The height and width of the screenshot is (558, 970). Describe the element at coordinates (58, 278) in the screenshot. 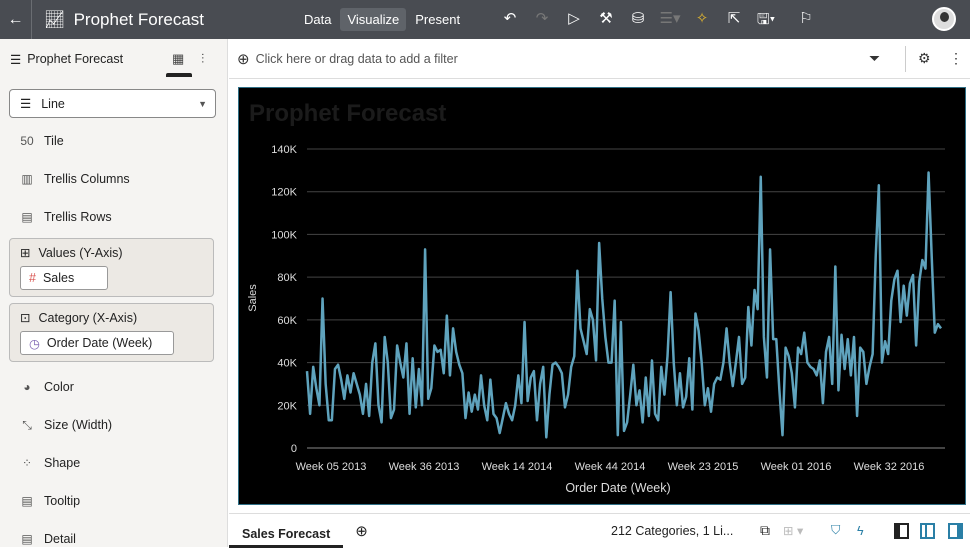

I see `pill-label: Sales` at that location.